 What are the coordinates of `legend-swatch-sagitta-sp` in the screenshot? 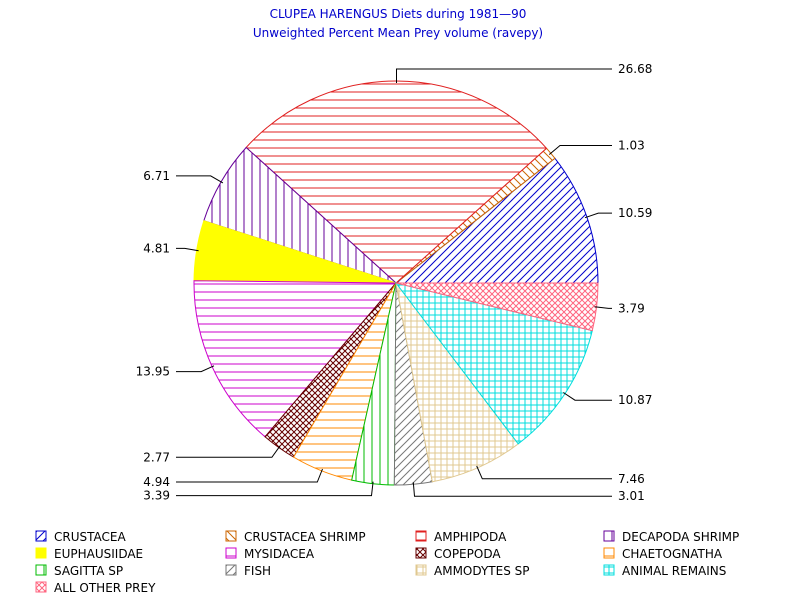 It's located at (41, 570).